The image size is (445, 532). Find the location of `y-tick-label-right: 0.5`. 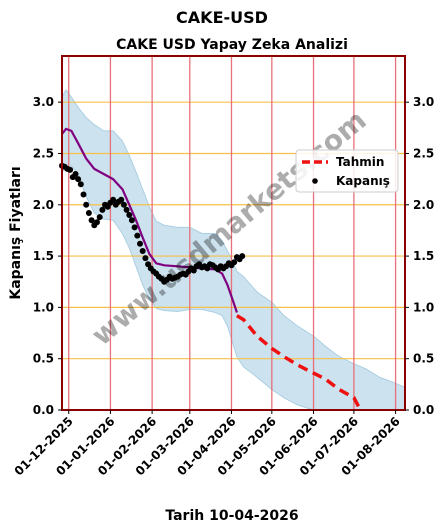

y-tick-label-right: 0.5 is located at coordinates (423, 359).